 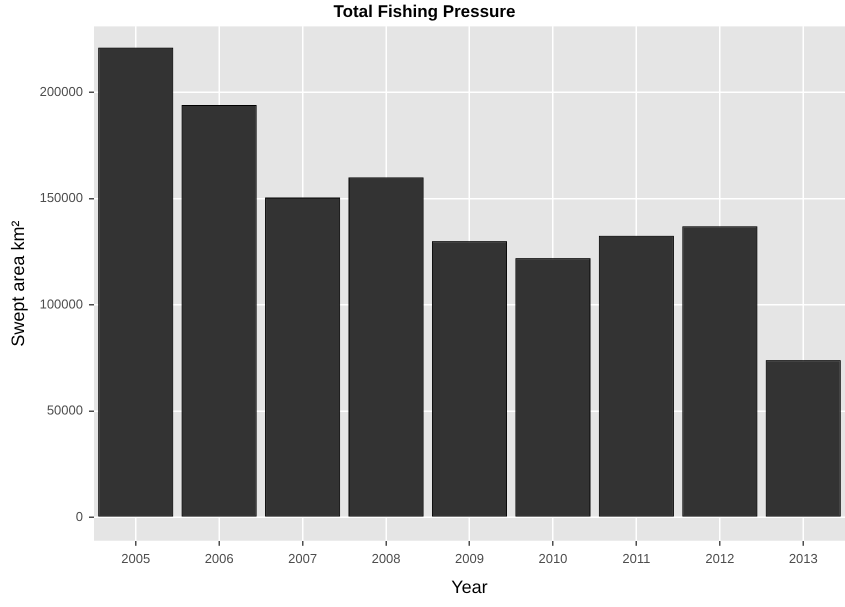 What do you see at coordinates (61, 198) in the screenshot?
I see `y-tick-label: 150000` at bounding box center [61, 198].